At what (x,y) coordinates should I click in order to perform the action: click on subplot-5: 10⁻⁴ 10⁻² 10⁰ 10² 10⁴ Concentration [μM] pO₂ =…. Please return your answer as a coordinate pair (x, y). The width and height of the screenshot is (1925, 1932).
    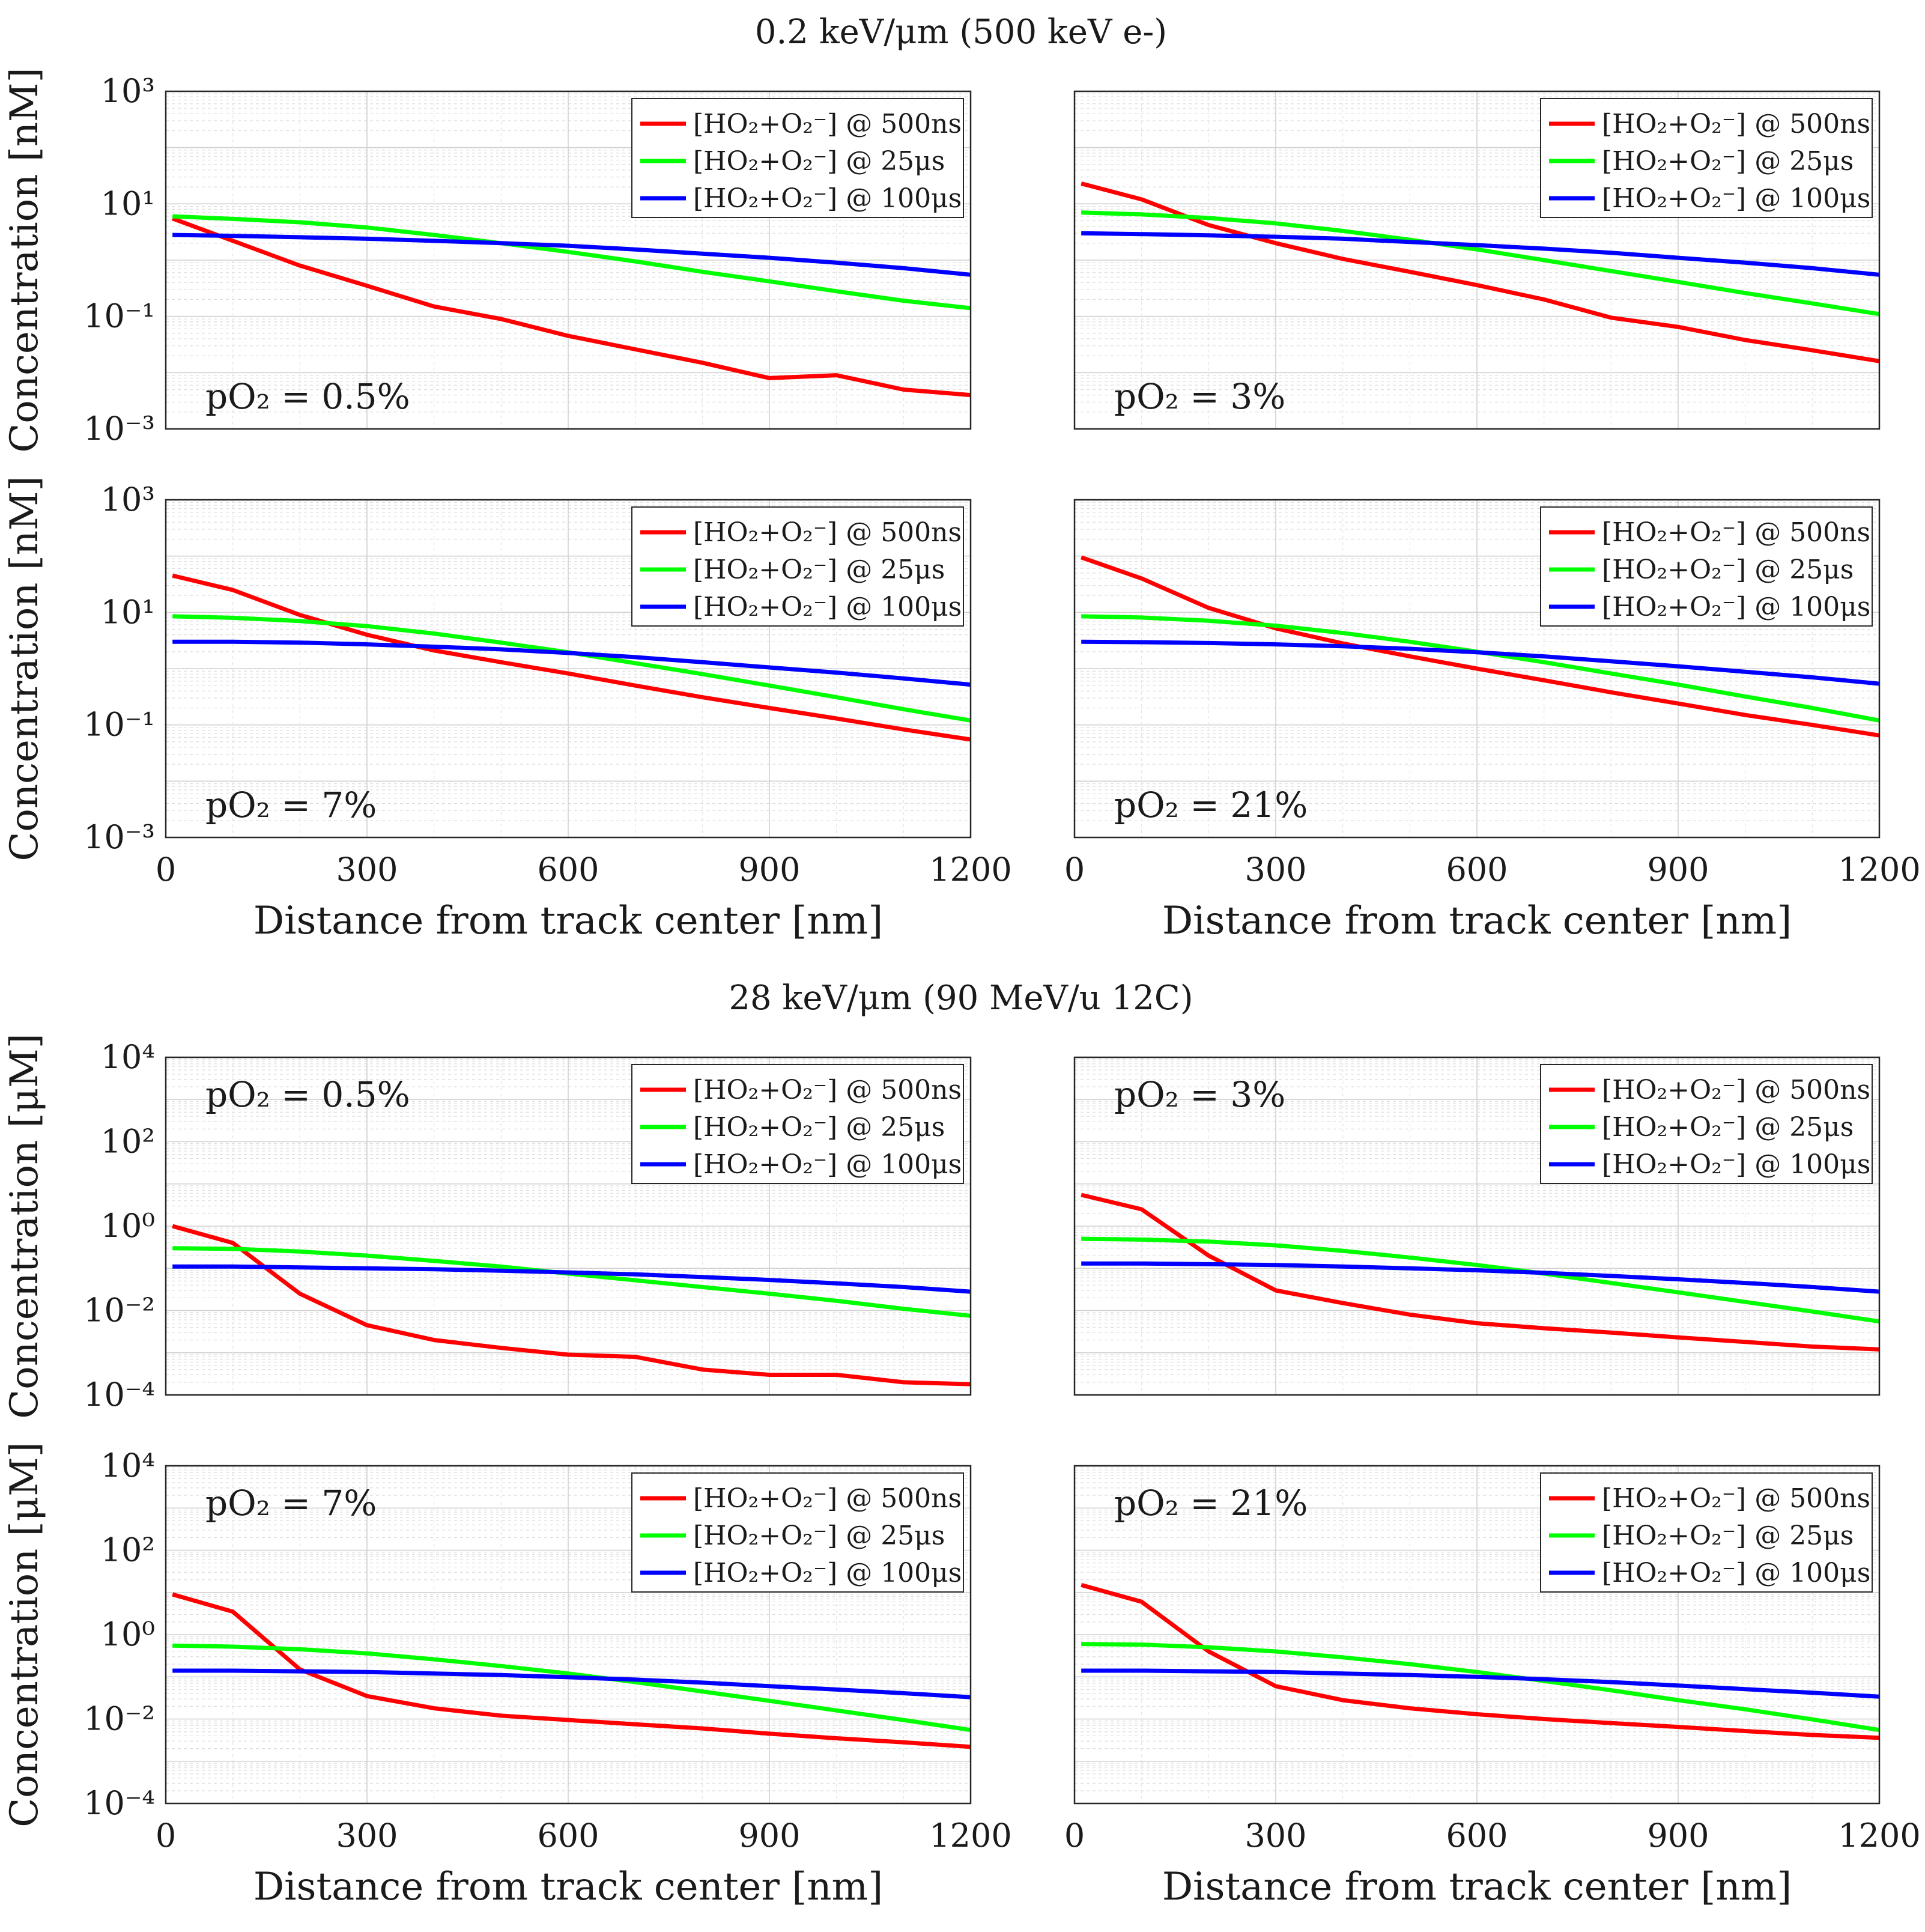
    Looking at the image, I should click on (487, 1226).